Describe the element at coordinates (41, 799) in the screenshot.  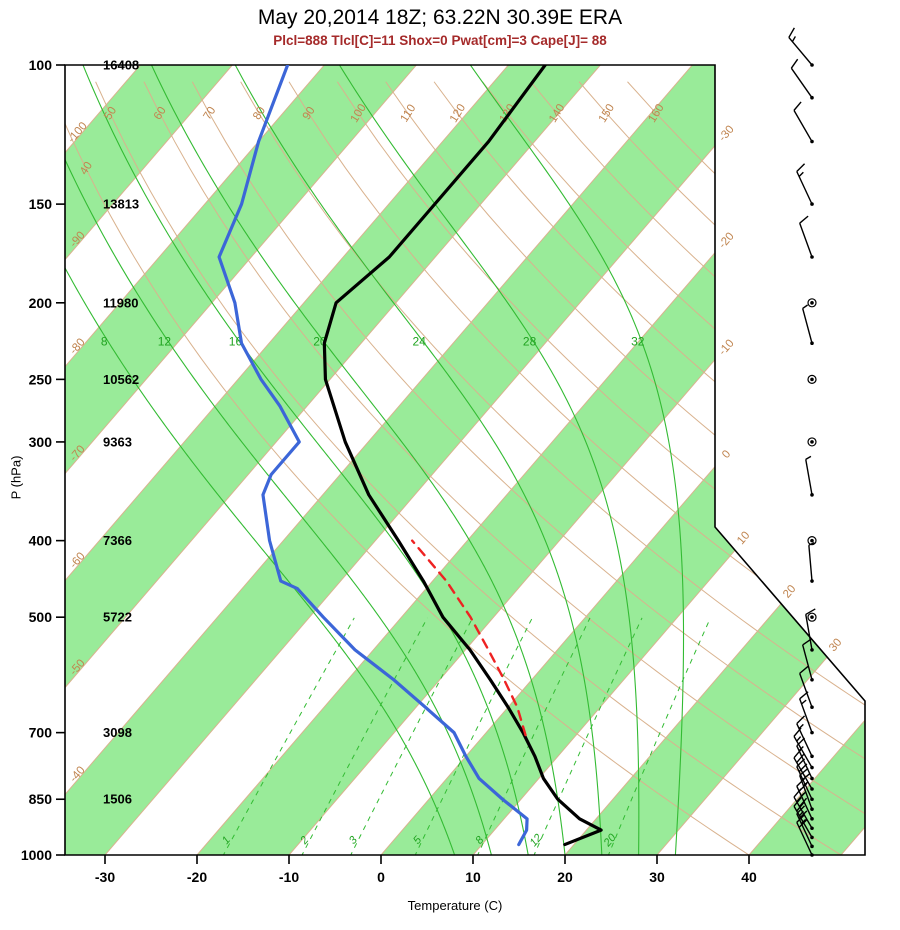
I see `svg-text: 850` at that location.